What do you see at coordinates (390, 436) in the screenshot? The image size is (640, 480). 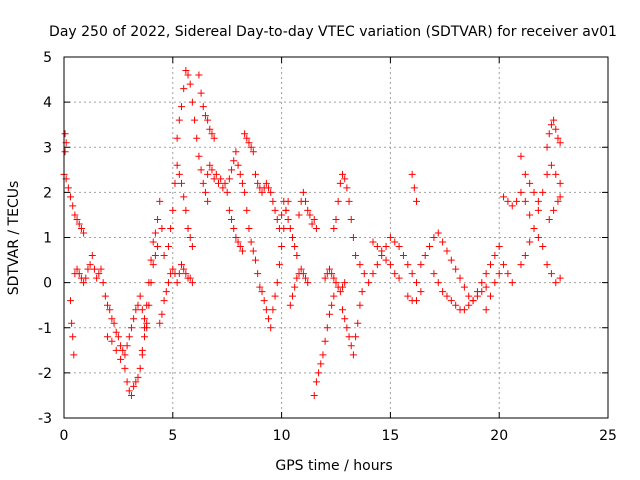 I see `x-tick-label: 15` at bounding box center [390, 436].